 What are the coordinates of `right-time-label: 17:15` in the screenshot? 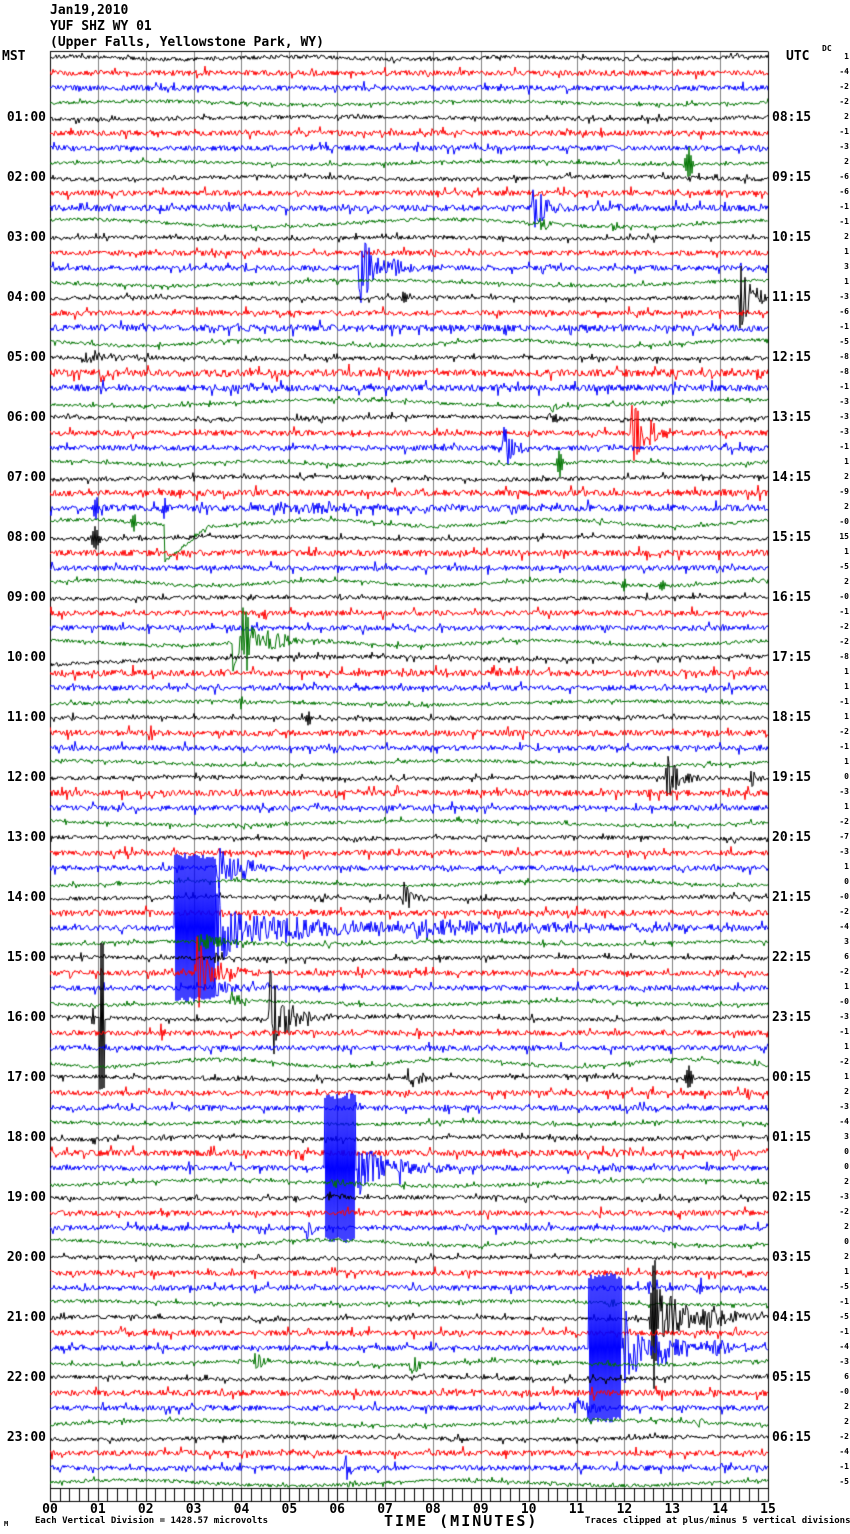 It's located at (792, 657).